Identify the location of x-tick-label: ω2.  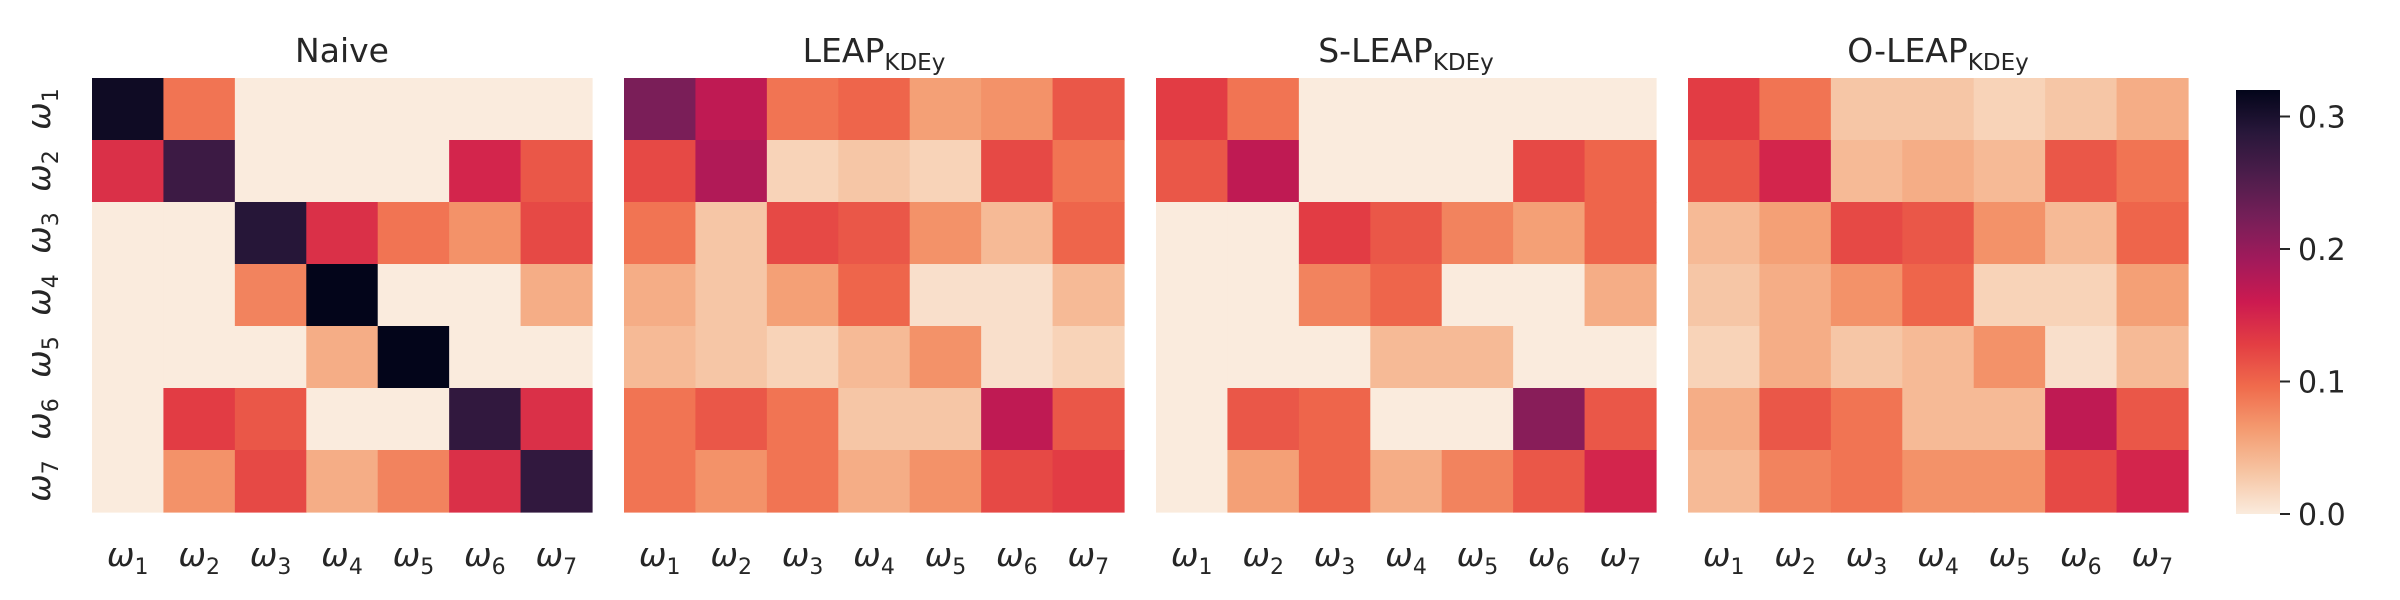
(731, 557).